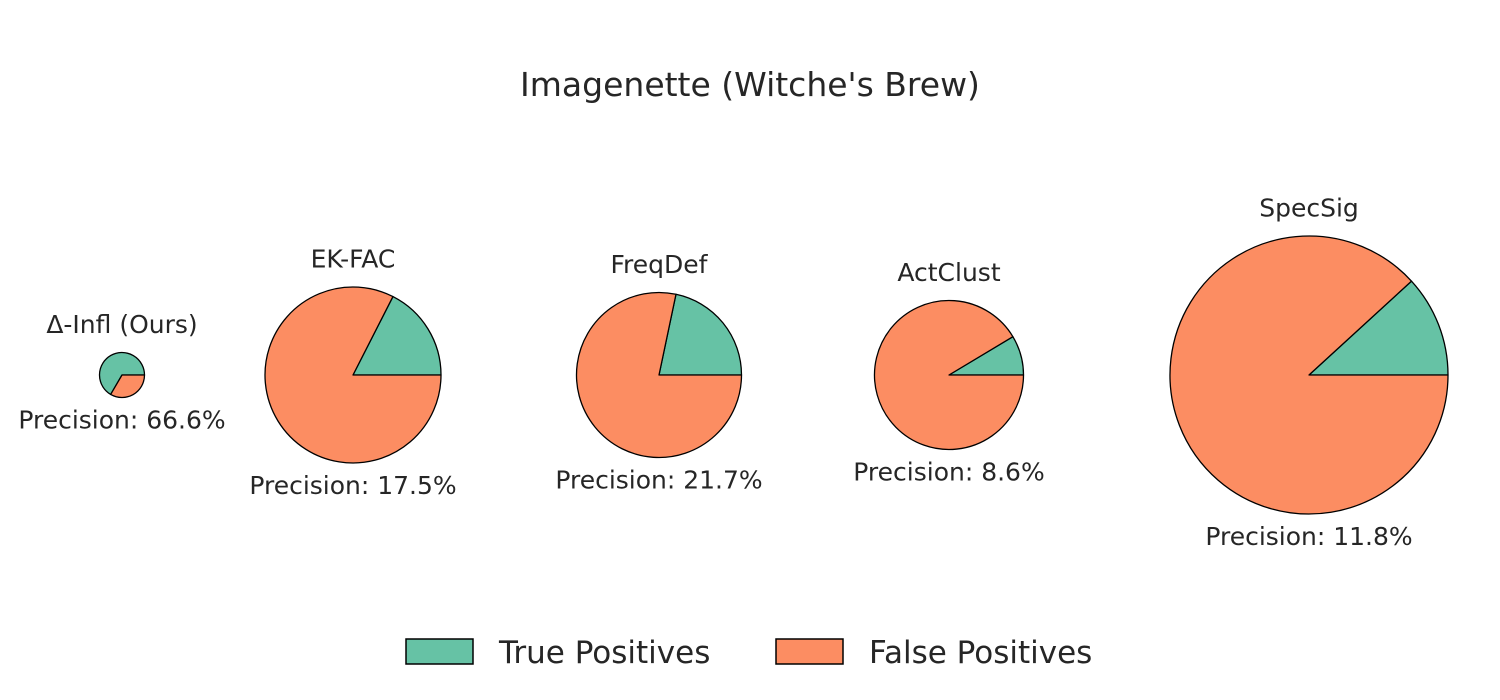 The image size is (1500, 700). Describe the element at coordinates (121, 420) in the screenshot. I see `precision-label: Precision: 66.6%` at that location.